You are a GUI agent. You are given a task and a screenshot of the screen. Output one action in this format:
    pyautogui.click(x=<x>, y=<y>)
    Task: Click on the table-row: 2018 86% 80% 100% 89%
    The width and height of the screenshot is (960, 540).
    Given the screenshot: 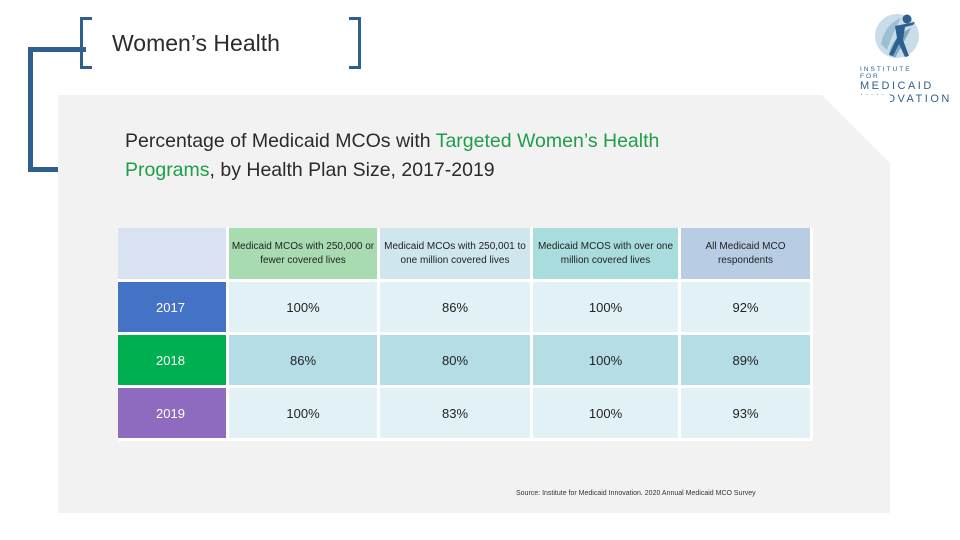 What is the action you would take?
    pyautogui.click(x=465, y=361)
    